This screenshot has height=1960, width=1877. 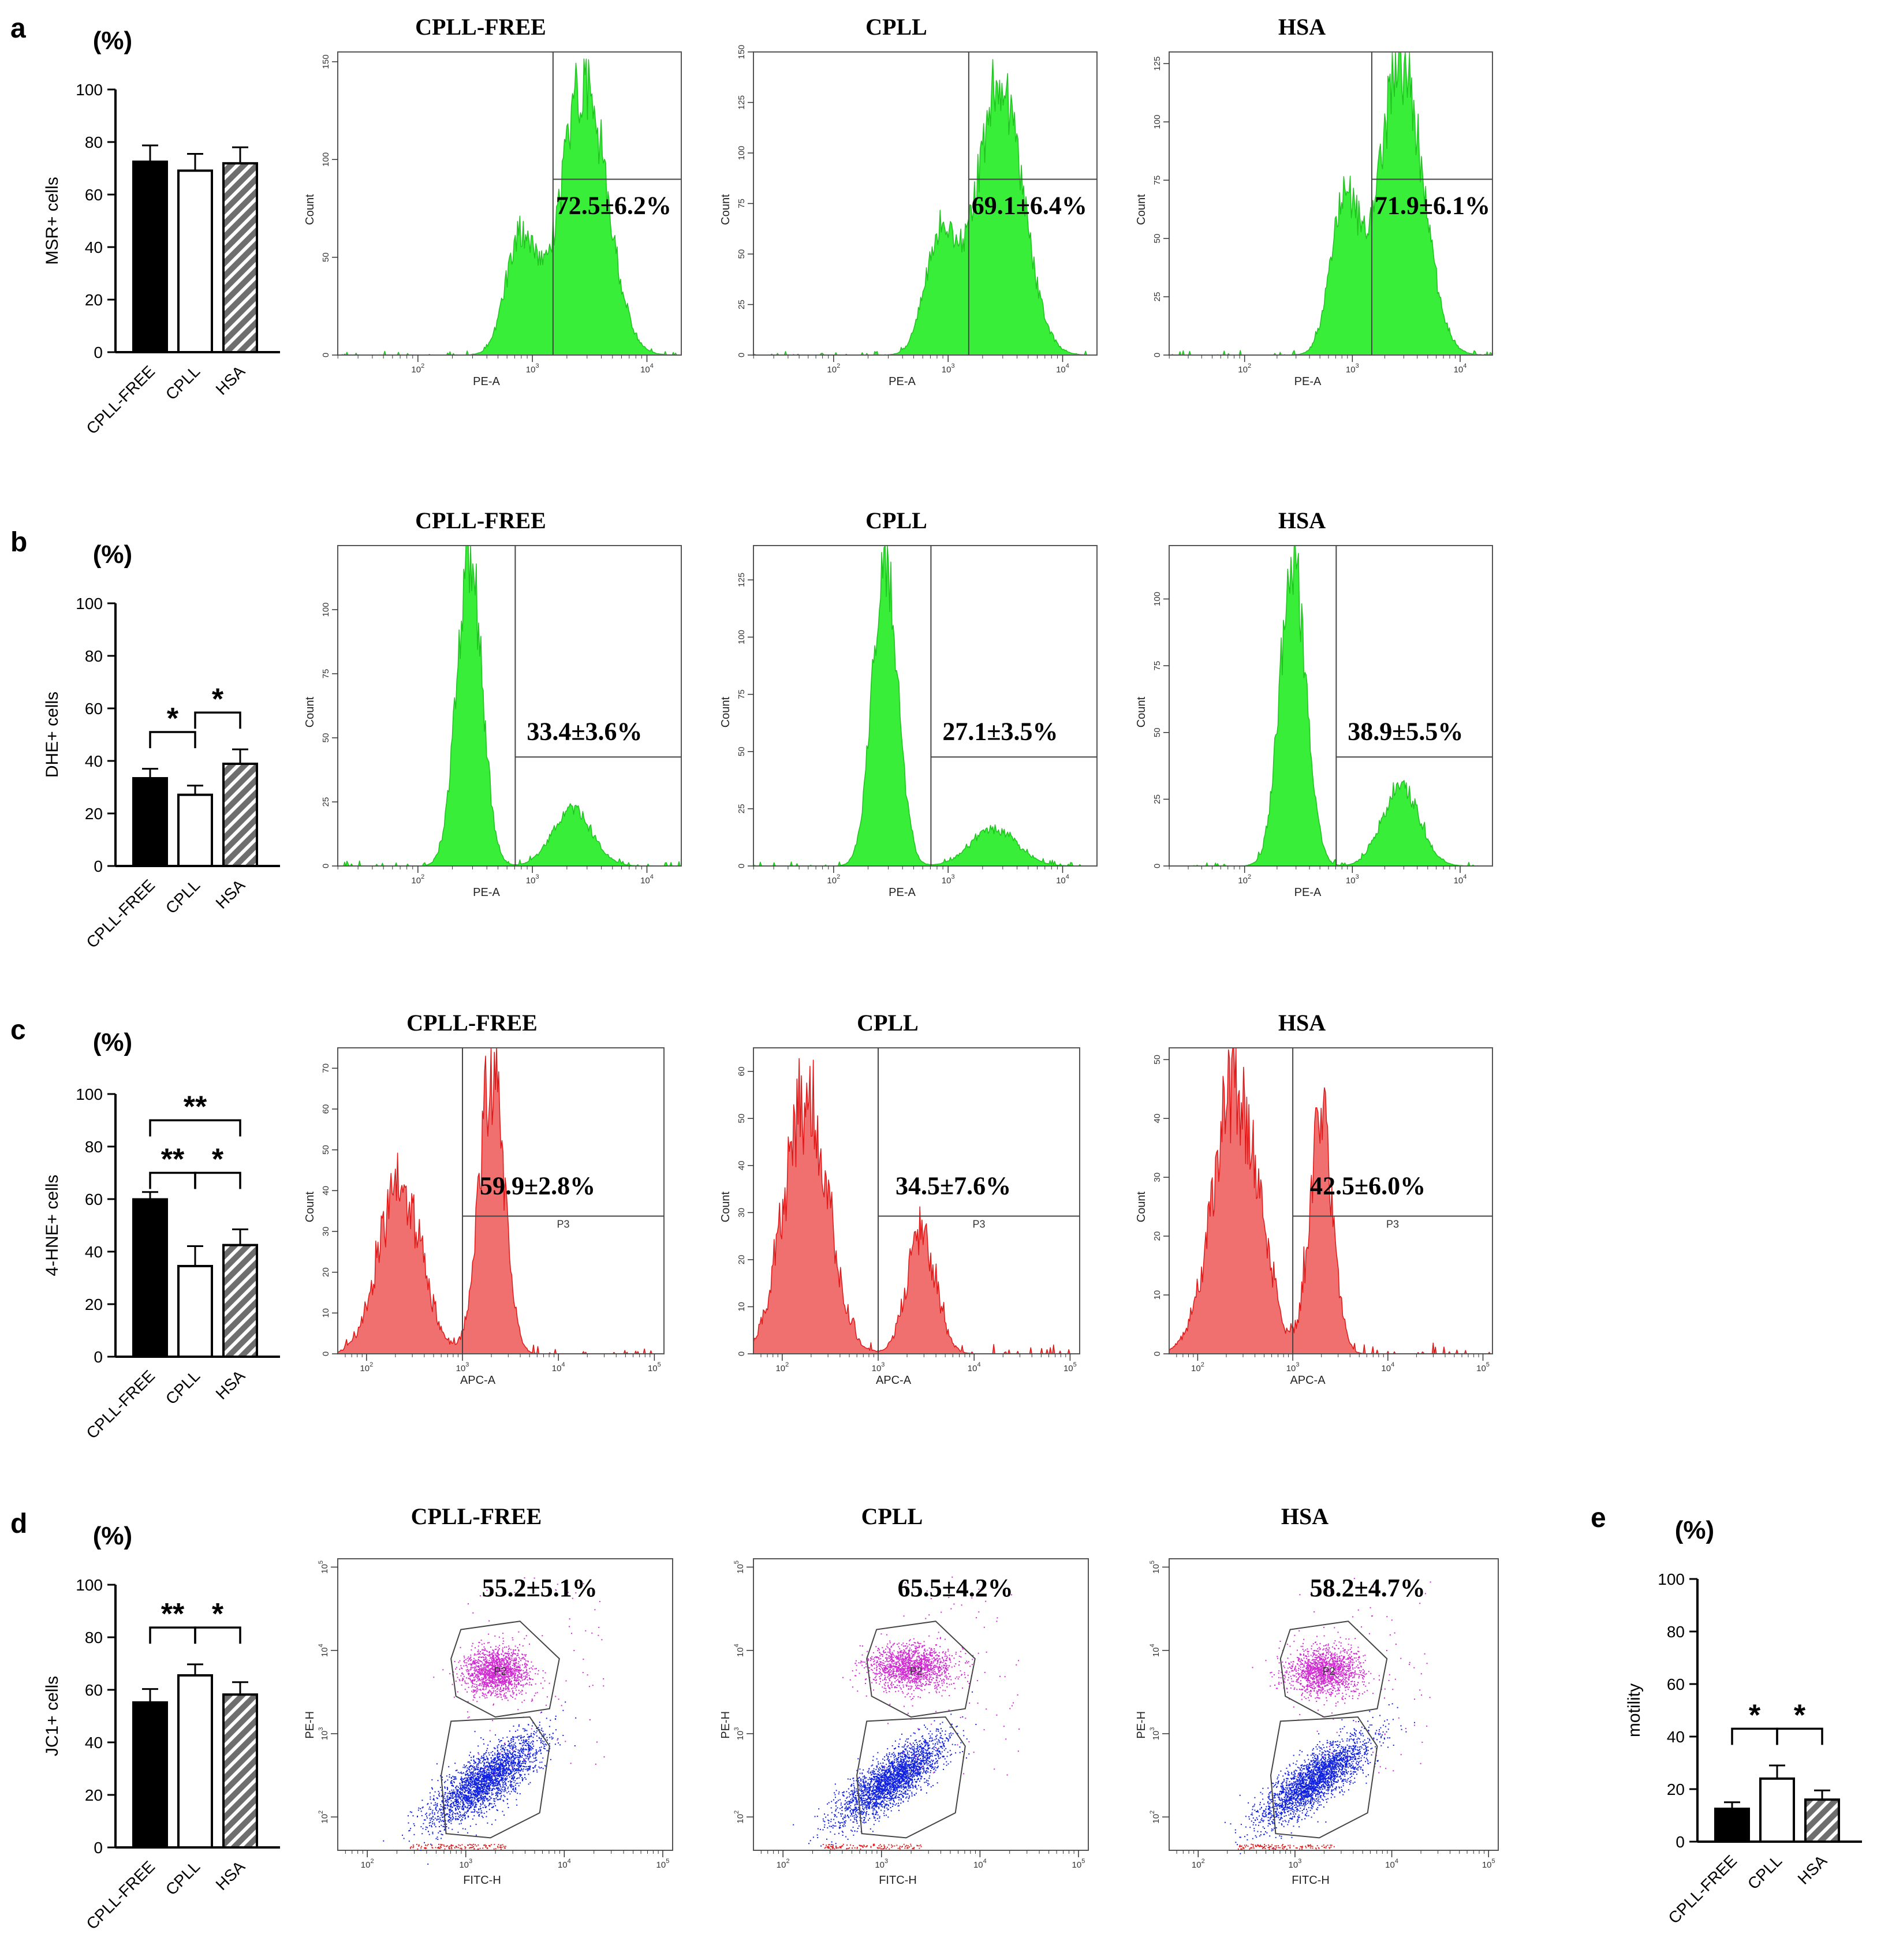 I want to click on y-tick-label: 102, so click(x=1155, y=1817).